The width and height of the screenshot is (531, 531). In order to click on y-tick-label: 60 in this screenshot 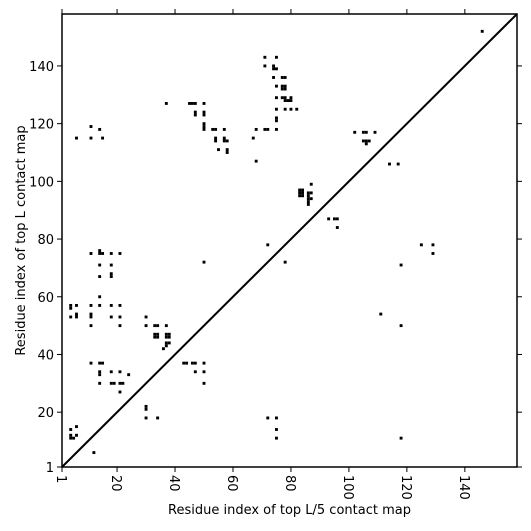, I will do `click(45, 298)`.